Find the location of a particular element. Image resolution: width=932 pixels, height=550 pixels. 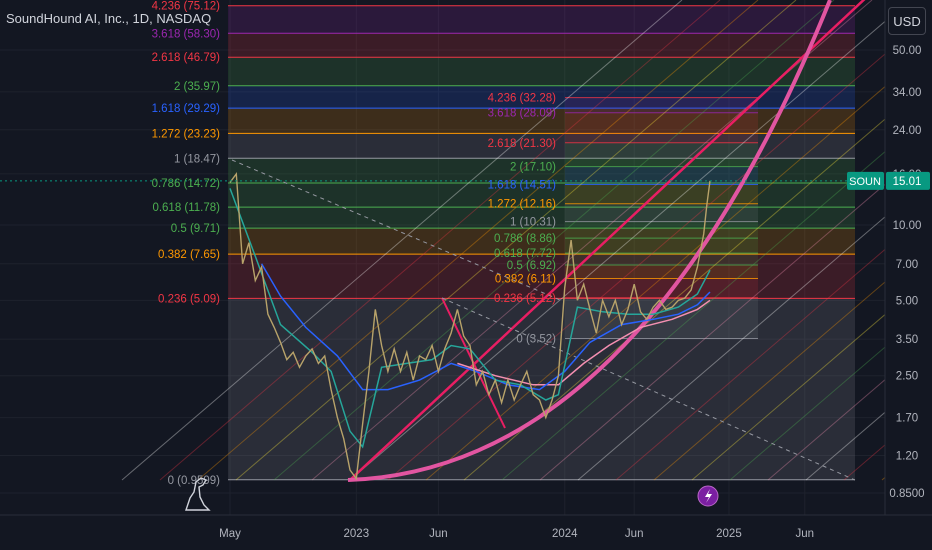

fib-level-label-minor: 0.618 (7.72) is located at coordinates (525, 254).